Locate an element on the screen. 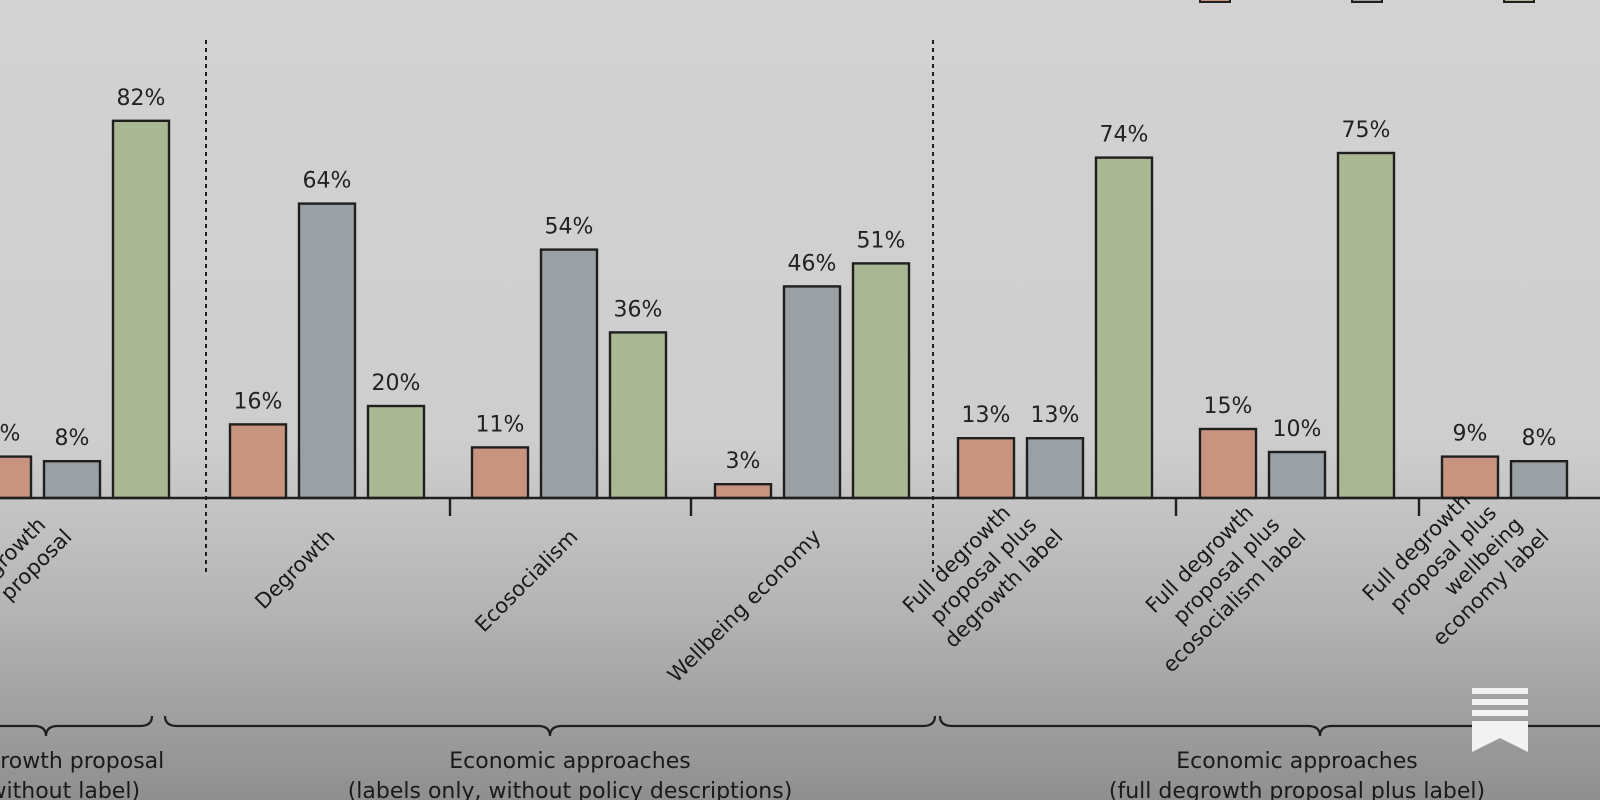 Image resolution: width=1600 pixels, height=800 pixels. value-label-6-1: 8% is located at coordinates (1539, 438).